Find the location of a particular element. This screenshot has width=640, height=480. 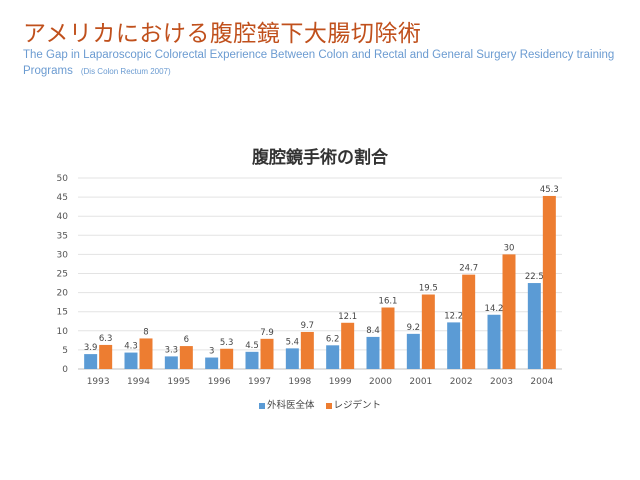

legend-swatch-surgeons is located at coordinates (261, 405).